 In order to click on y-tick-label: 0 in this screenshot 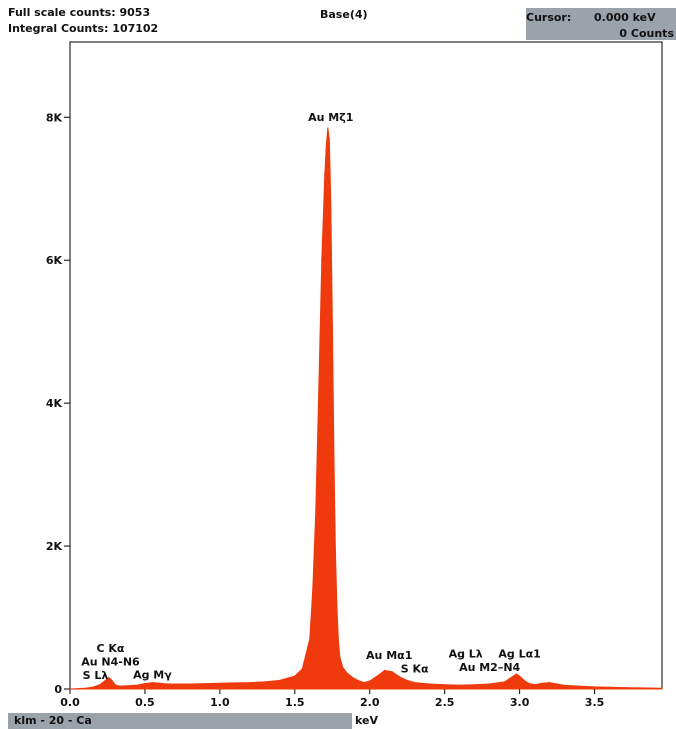, I will do `click(58, 689)`.